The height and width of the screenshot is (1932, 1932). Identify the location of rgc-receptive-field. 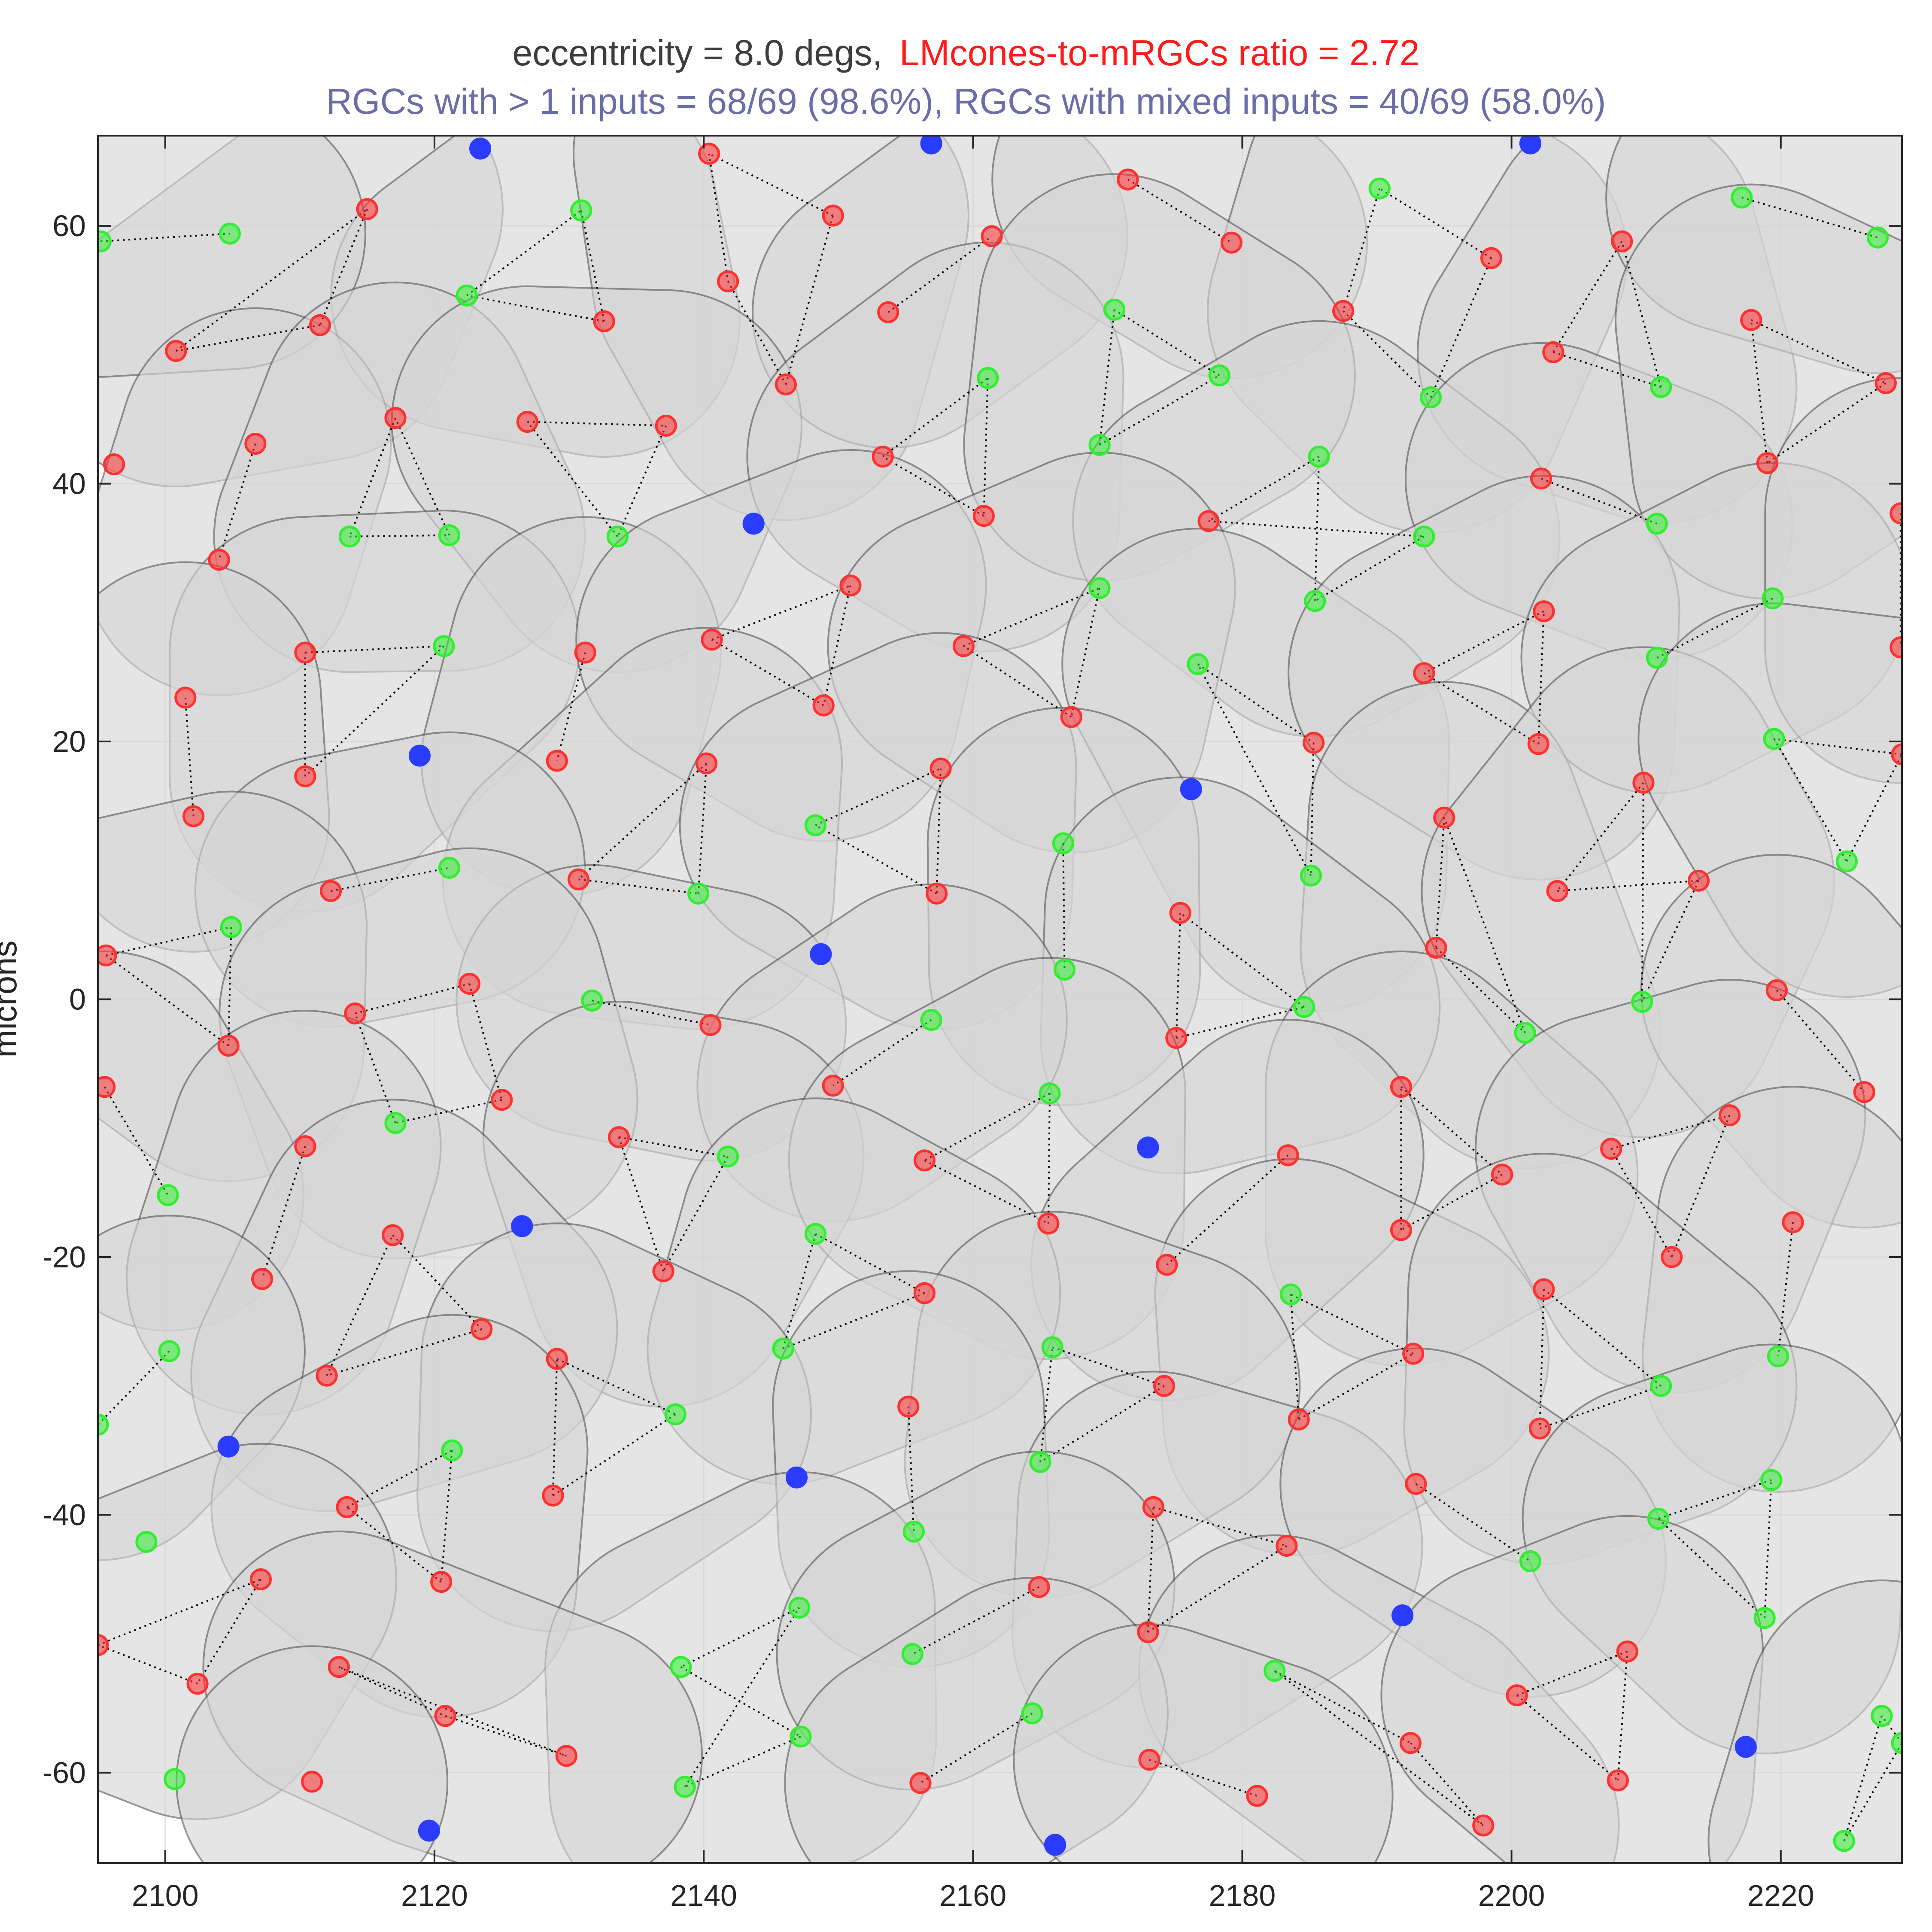
(232, 257).